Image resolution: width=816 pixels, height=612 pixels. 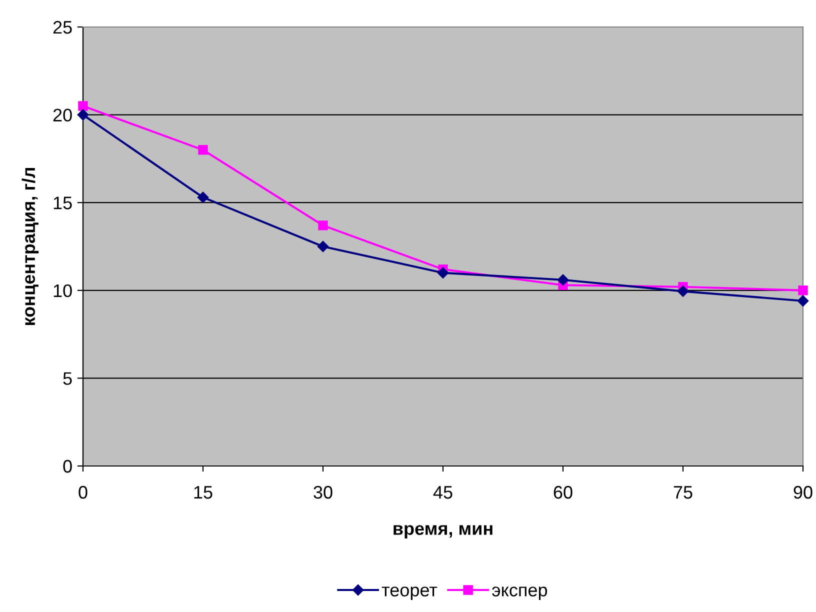 What do you see at coordinates (67, 466) in the screenshot?
I see `y-tick-label: 0` at bounding box center [67, 466].